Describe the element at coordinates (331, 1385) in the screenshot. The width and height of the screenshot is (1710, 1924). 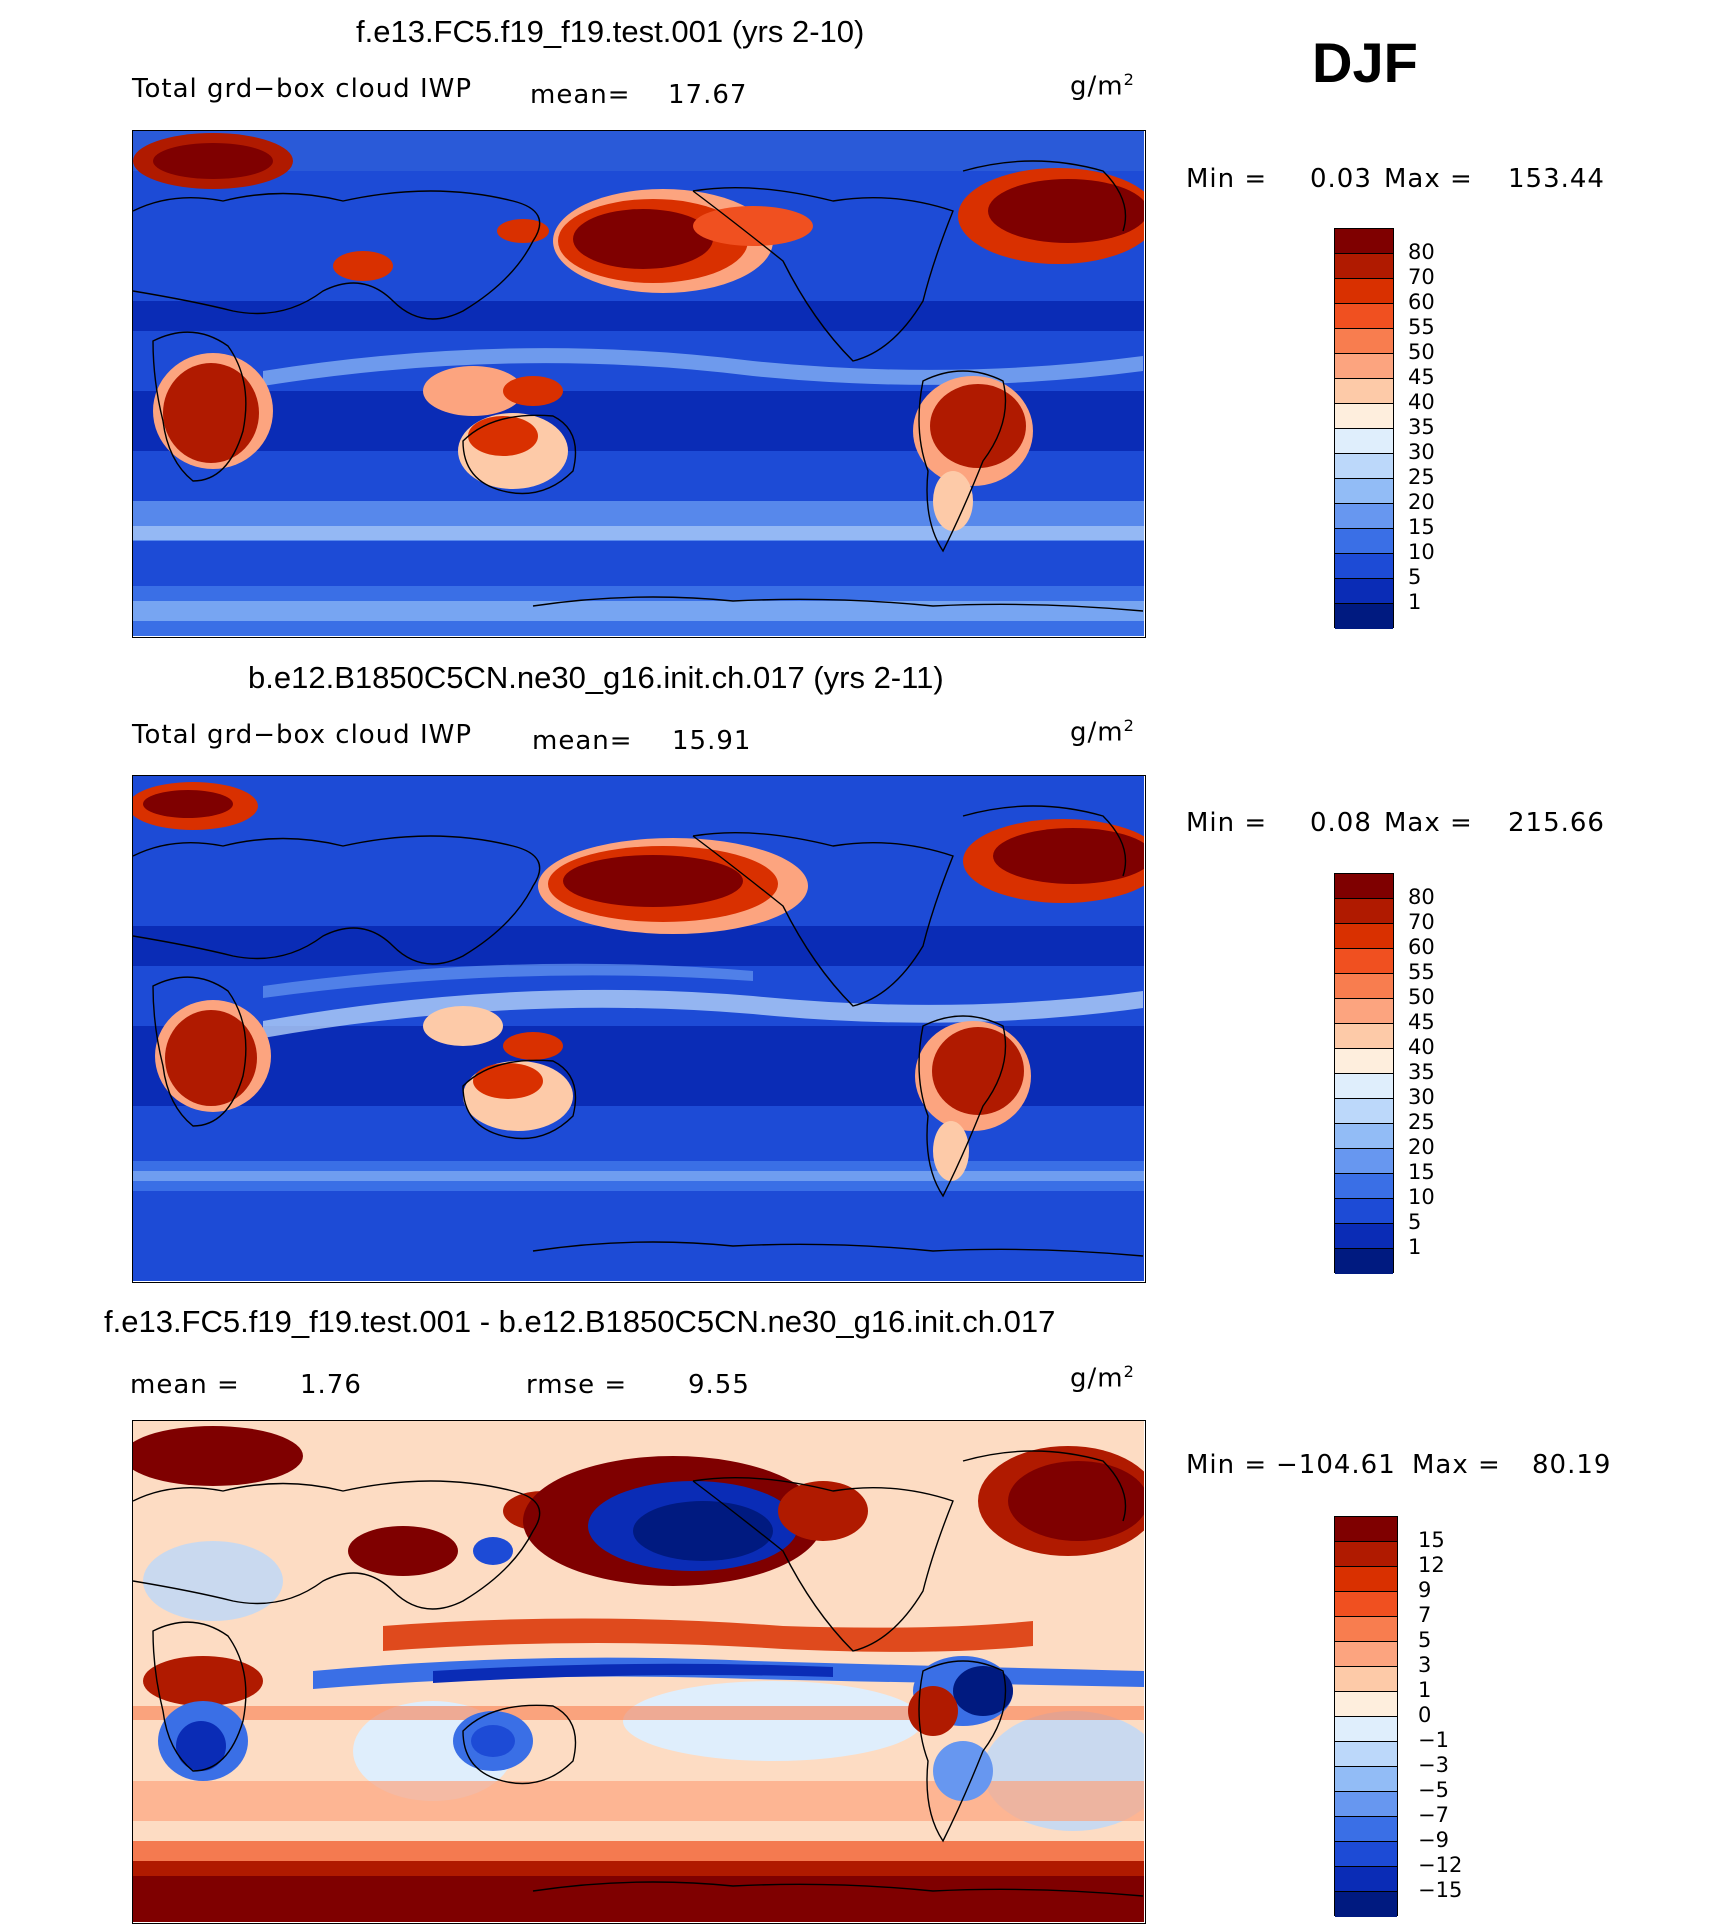
I see `diff-mean-value: 1.76` at that location.